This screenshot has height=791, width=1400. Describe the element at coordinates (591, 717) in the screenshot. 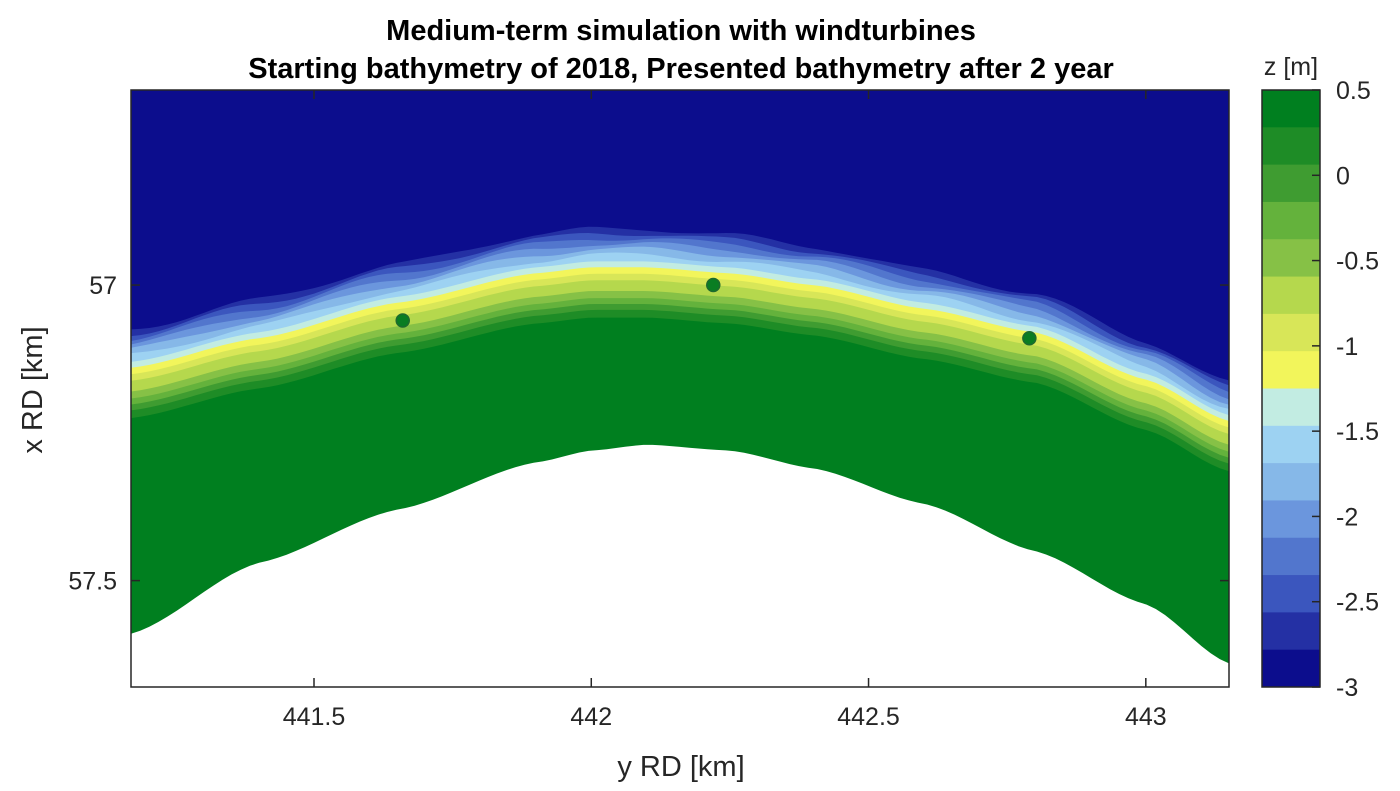

I see `x-tick-label: 442` at that location.